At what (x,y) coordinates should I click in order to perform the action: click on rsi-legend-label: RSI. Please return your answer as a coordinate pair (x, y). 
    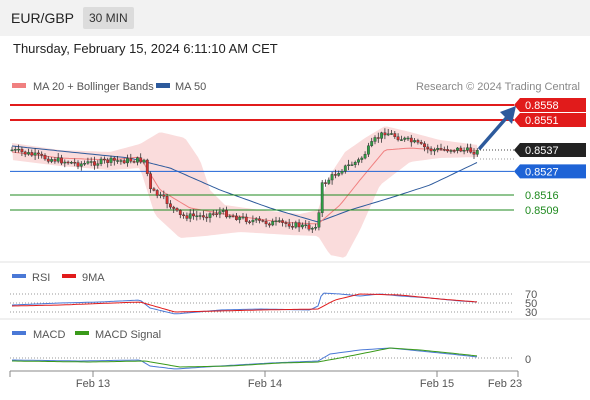
    Looking at the image, I should click on (41, 278).